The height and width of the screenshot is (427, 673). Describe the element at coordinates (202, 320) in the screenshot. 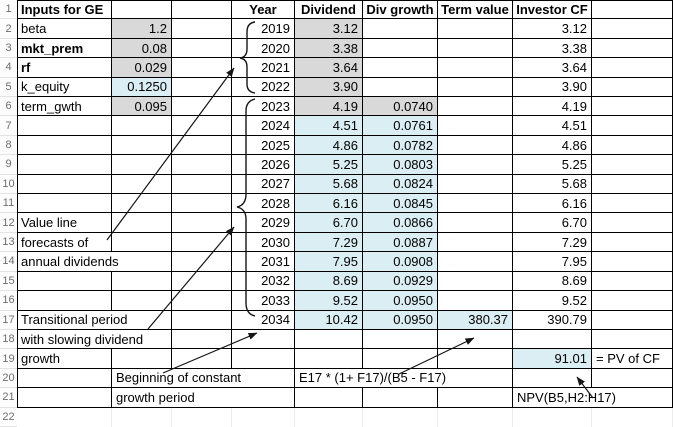

I see `cell-c17` at that location.